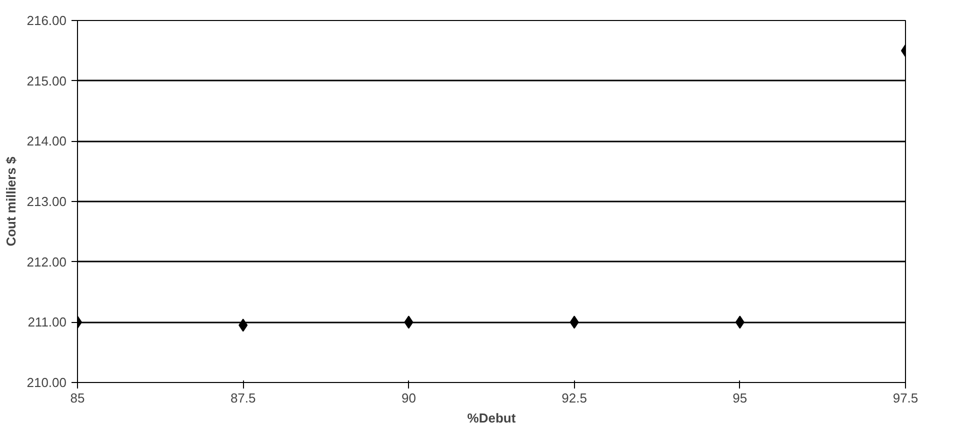 This screenshot has width=953, height=435. I want to click on x-tick-label: 92.5, so click(574, 398).